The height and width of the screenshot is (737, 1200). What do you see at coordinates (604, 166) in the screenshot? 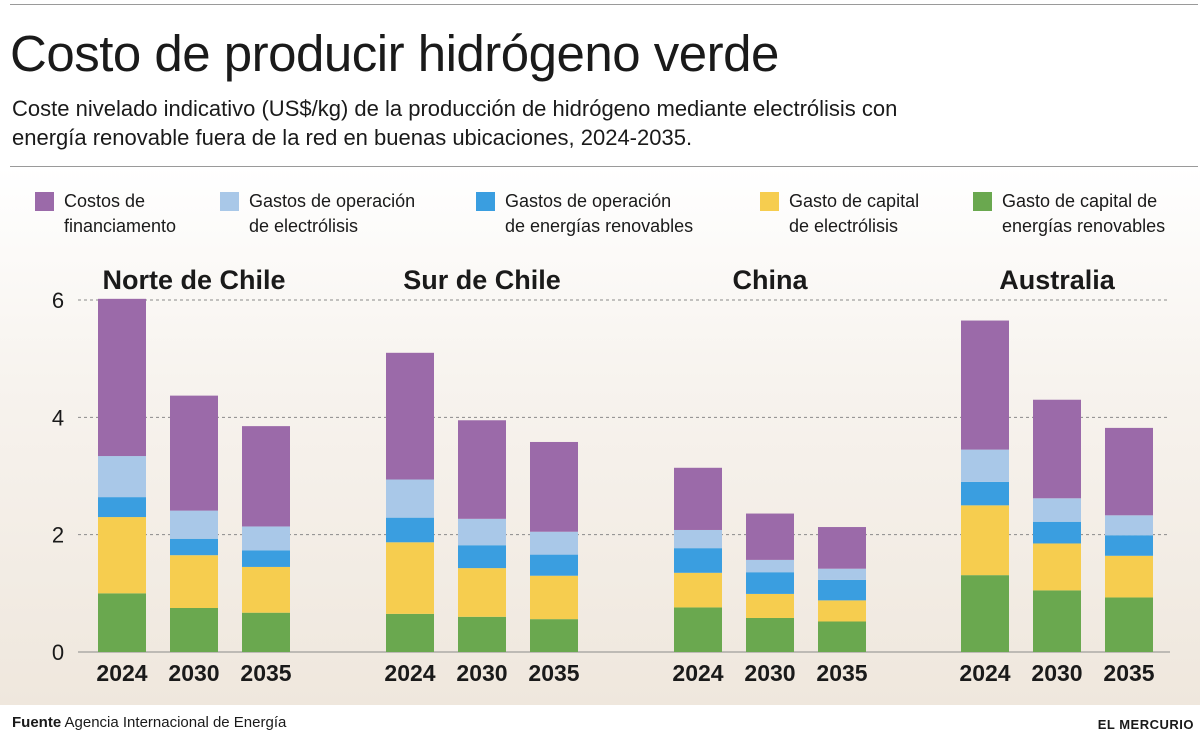
I see `header-rule` at bounding box center [604, 166].